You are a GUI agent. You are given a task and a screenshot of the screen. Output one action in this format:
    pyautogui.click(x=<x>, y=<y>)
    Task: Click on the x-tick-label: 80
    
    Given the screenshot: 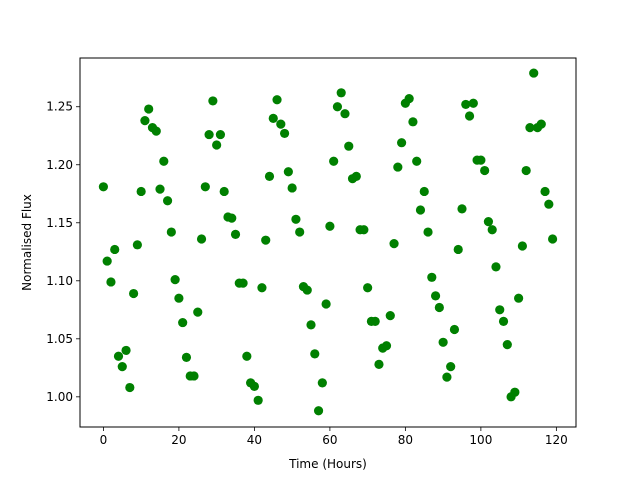 What is the action you would take?
    pyautogui.click(x=405, y=440)
    